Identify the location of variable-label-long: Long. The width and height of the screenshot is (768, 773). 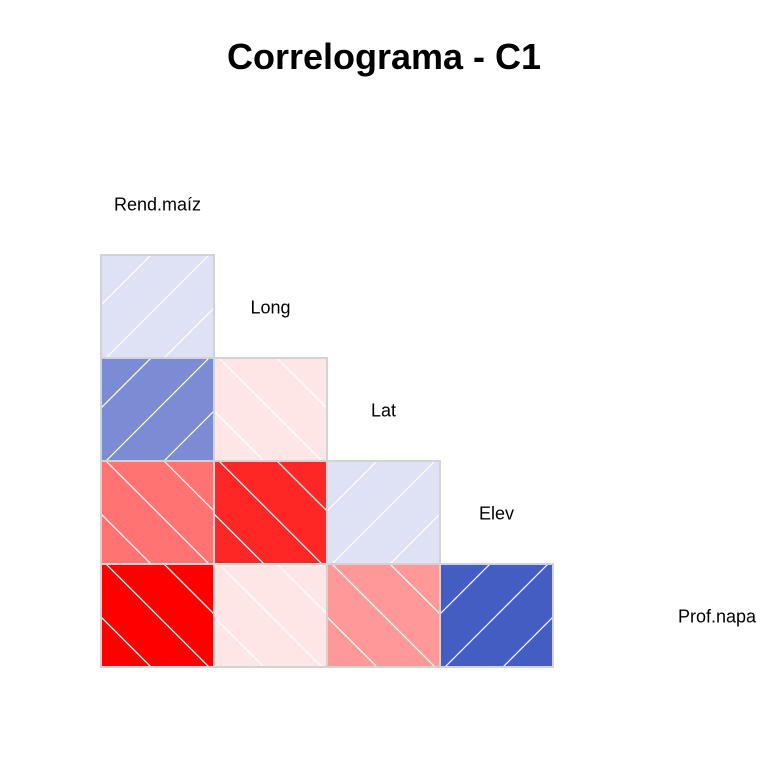
(270, 308).